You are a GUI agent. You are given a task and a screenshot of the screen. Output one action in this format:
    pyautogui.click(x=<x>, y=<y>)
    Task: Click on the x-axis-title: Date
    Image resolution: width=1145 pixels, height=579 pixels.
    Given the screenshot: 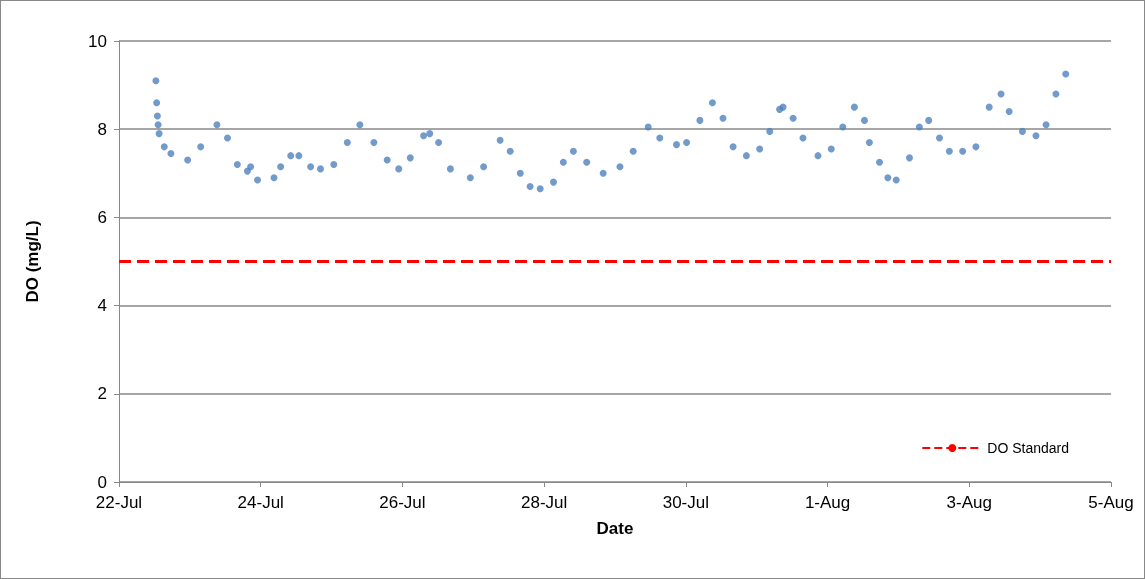 What is the action you would take?
    pyautogui.click(x=615, y=528)
    